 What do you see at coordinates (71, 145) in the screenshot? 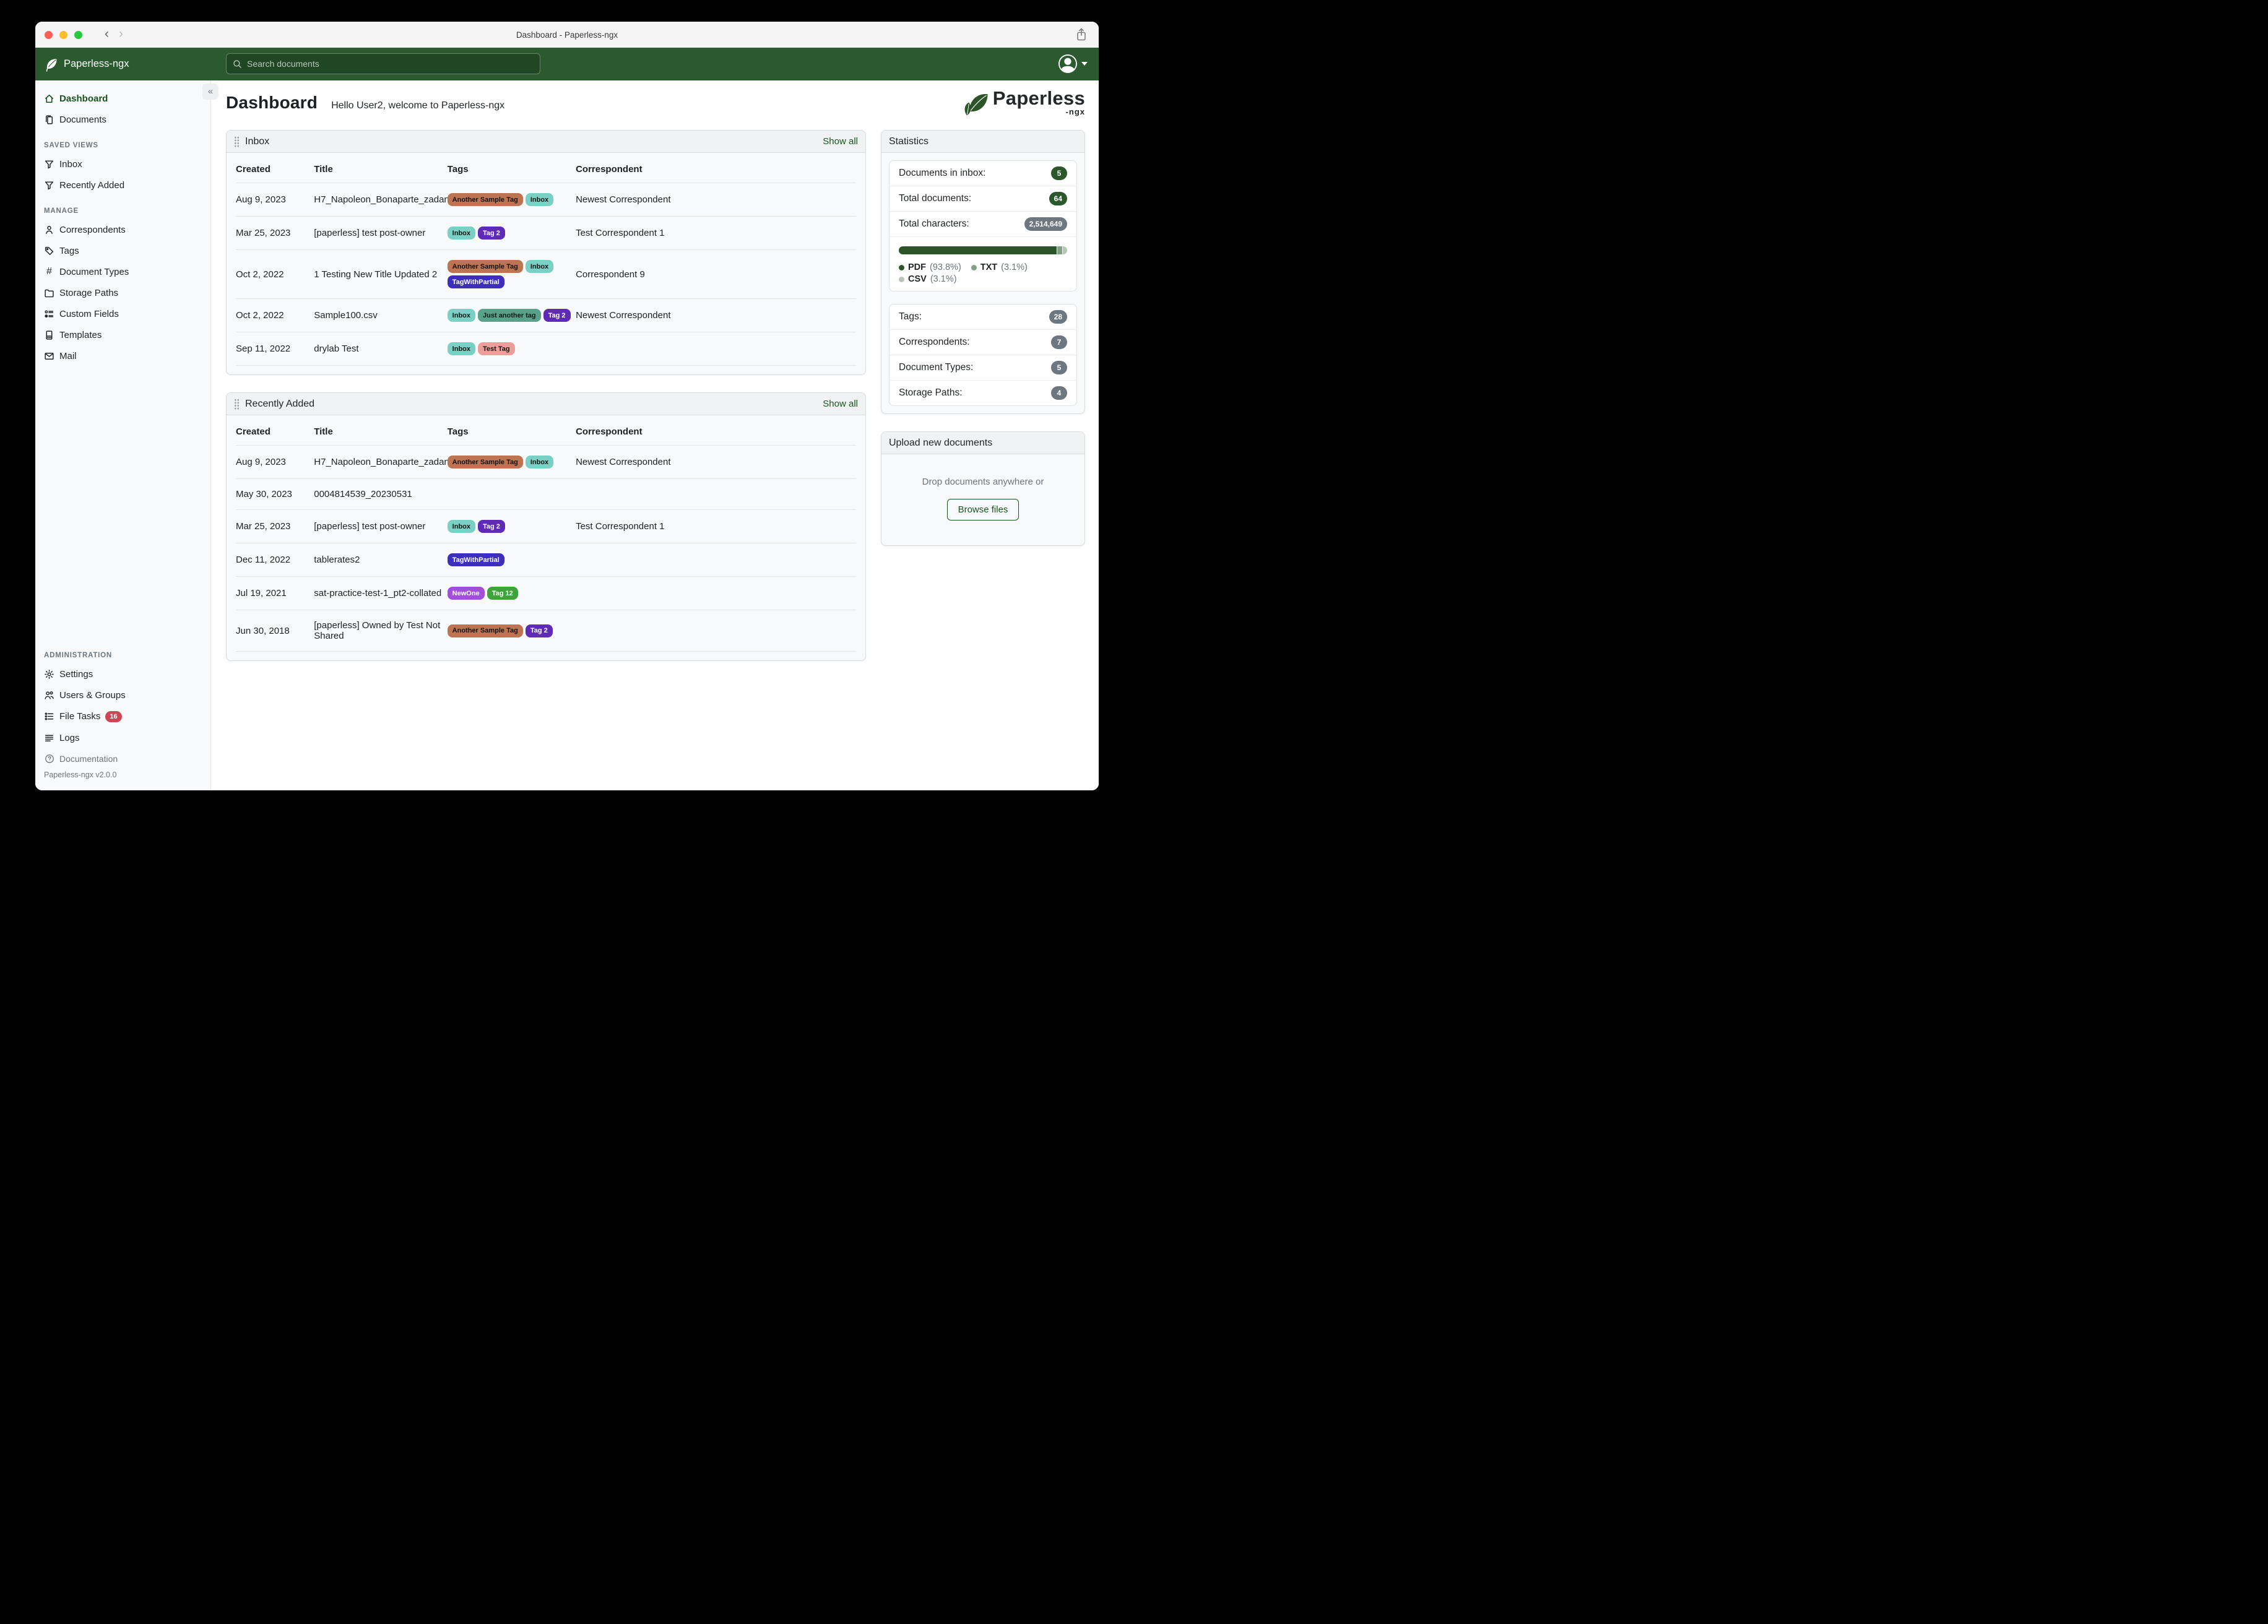
I see `section-heading-saved-views: SAVED VIEWS` at bounding box center [71, 145].